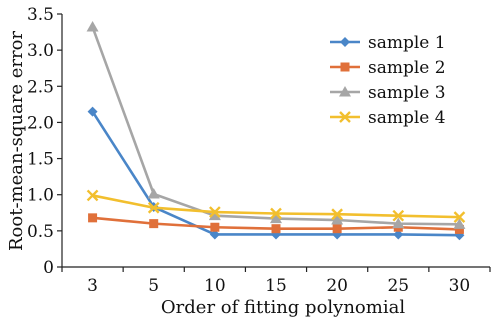 Image resolution: width=502 pixels, height=322 pixels. Describe the element at coordinates (16, 141) in the screenshot. I see `y-axis-title: Root-mean-square error` at that location.